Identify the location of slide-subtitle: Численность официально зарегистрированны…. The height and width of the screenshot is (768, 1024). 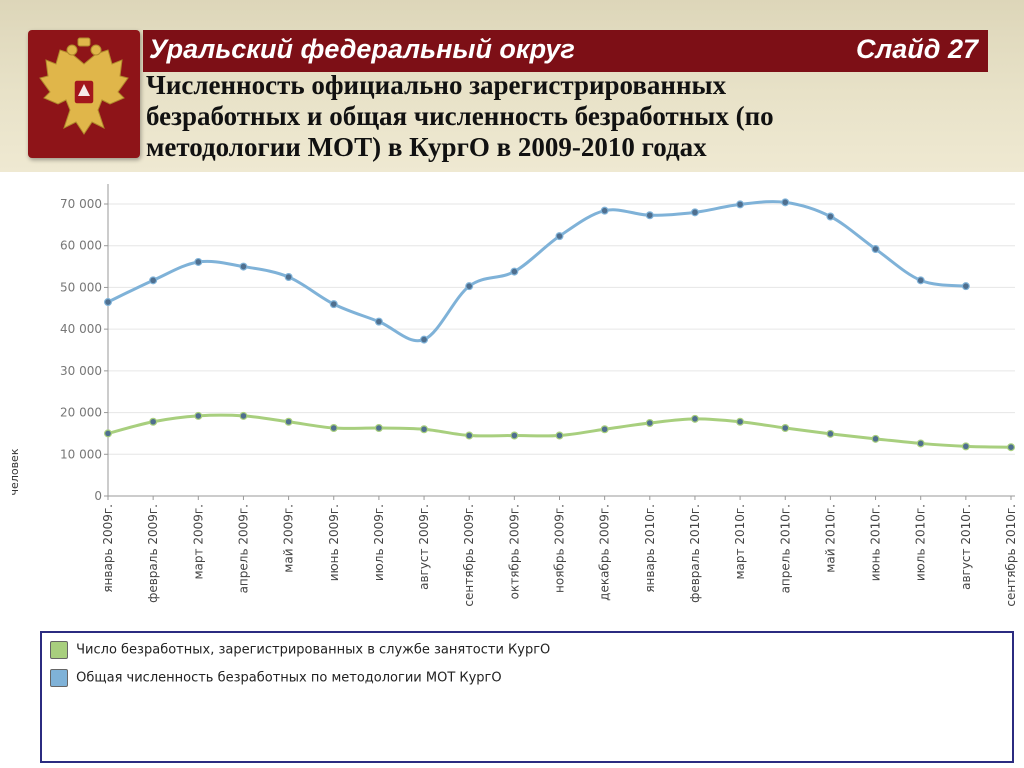
(566, 116).